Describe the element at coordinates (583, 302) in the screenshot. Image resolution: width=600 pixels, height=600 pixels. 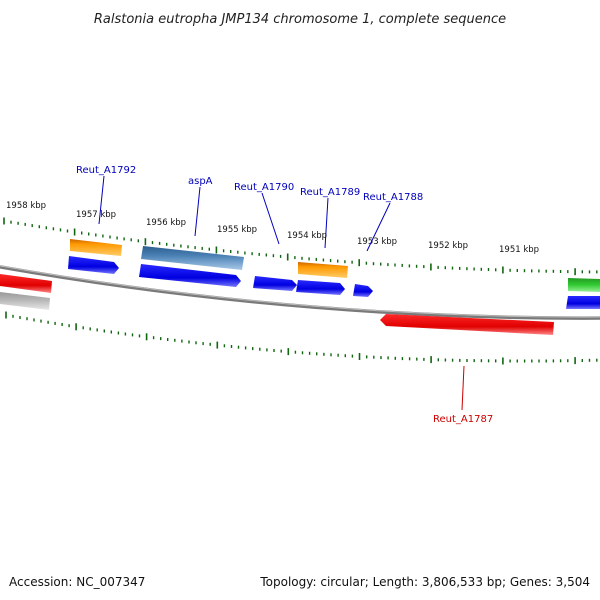
I see `feature-cds-forward-right` at that location.